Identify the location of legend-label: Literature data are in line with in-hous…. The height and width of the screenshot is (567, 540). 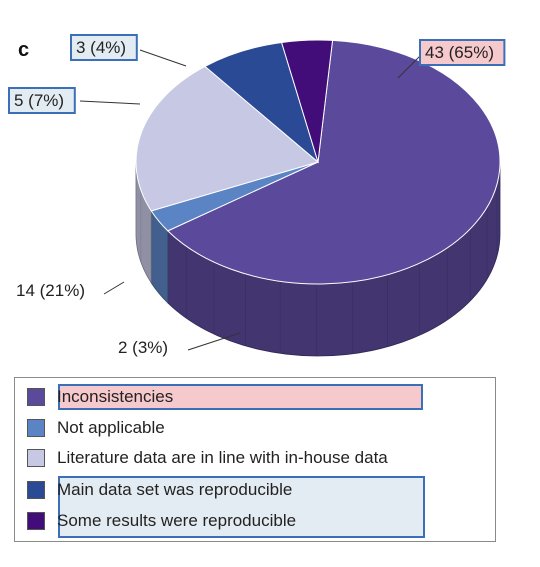
(222, 458).